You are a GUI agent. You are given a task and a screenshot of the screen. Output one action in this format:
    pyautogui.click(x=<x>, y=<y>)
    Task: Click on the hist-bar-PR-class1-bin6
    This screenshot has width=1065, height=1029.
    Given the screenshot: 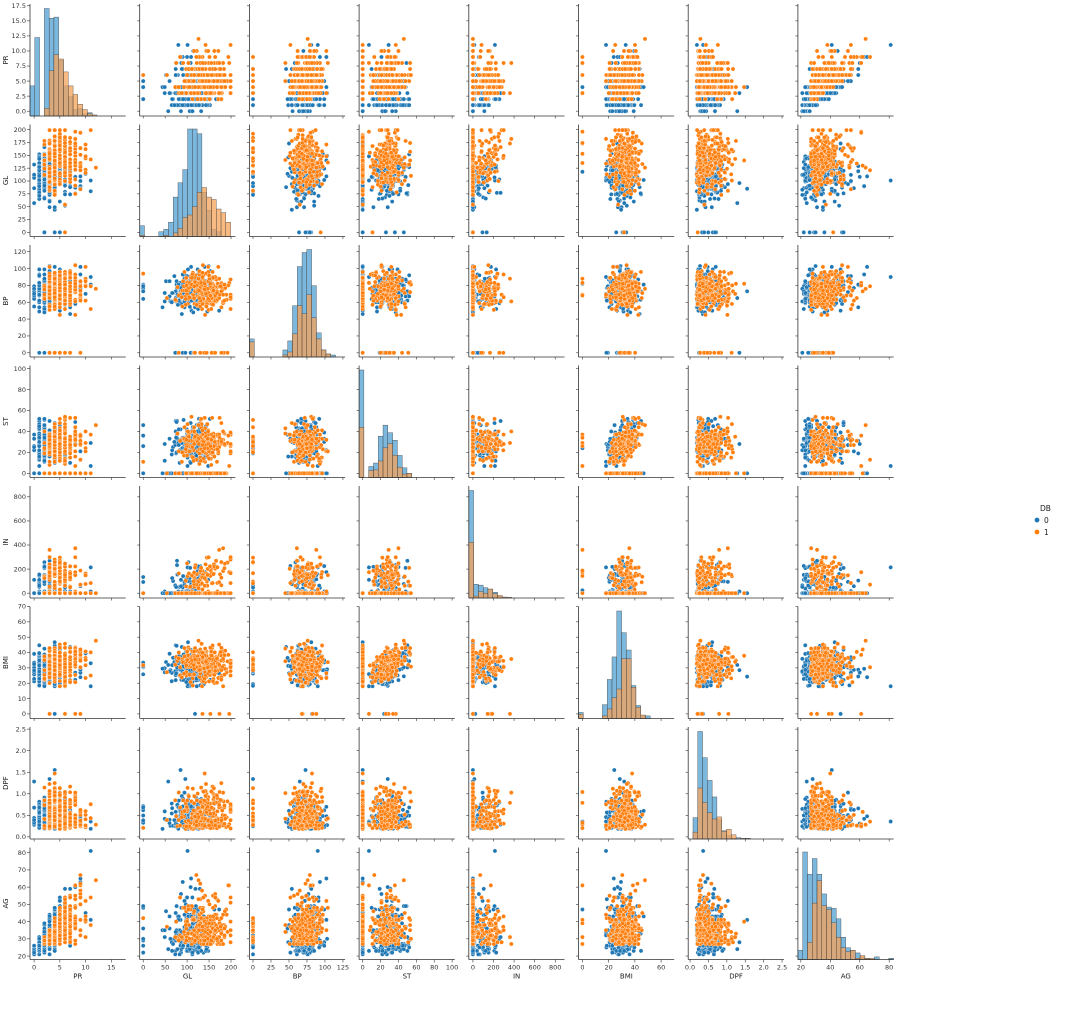 What is the action you would take?
    pyautogui.click(x=61, y=87)
    